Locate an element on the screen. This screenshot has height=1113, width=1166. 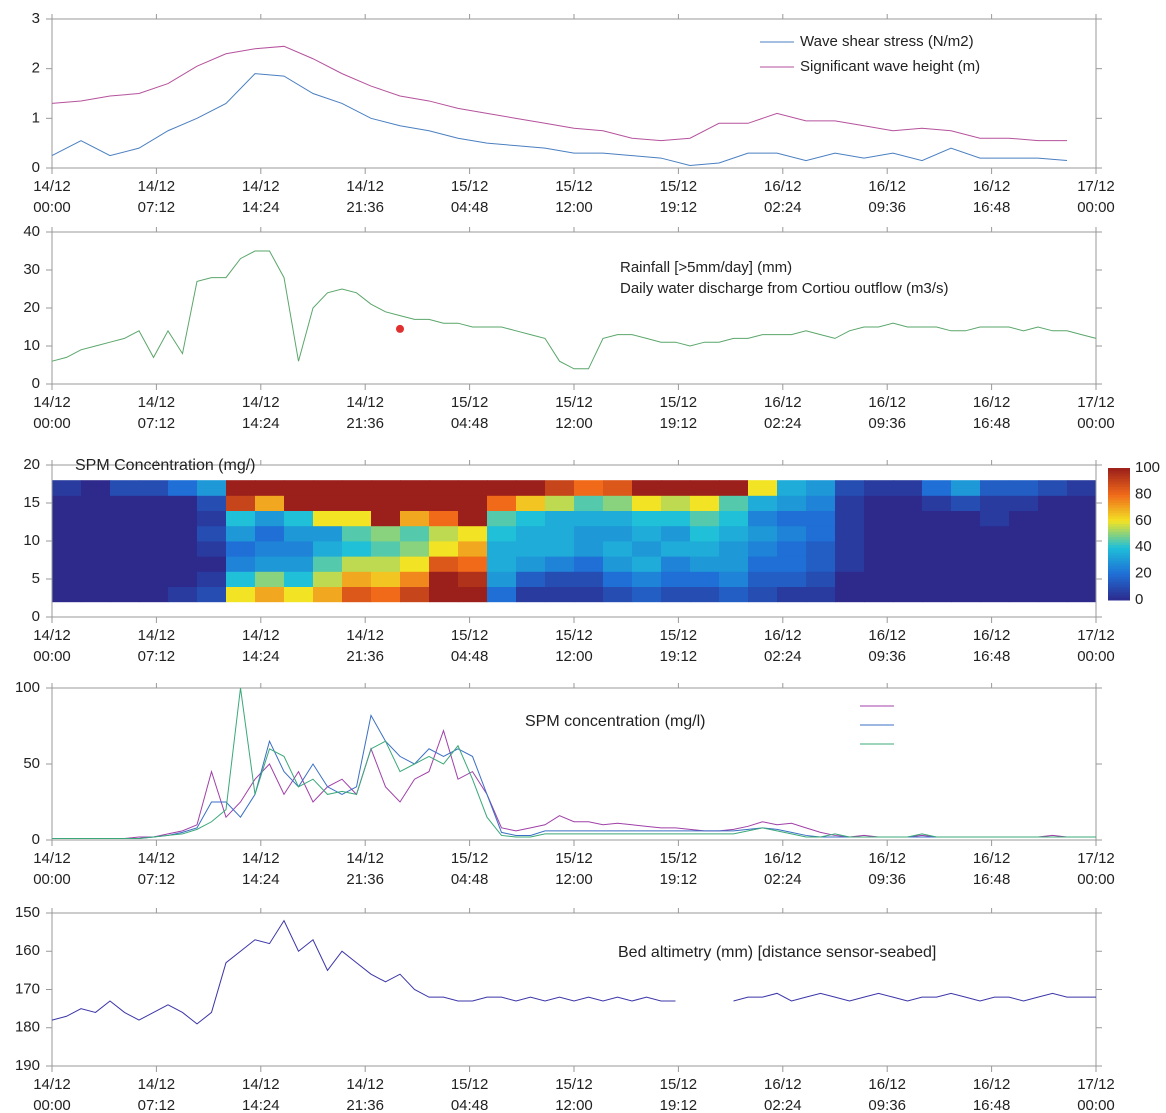
x-tick-label: 14/12 21:36 is located at coordinates (365, 869).